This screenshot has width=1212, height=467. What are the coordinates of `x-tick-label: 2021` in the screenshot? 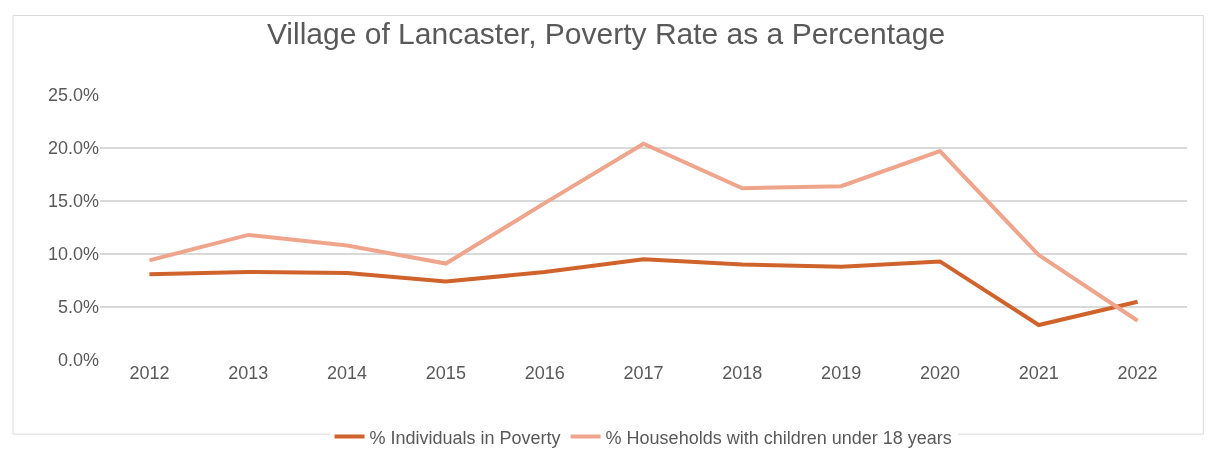 It's located at (1038, 373).